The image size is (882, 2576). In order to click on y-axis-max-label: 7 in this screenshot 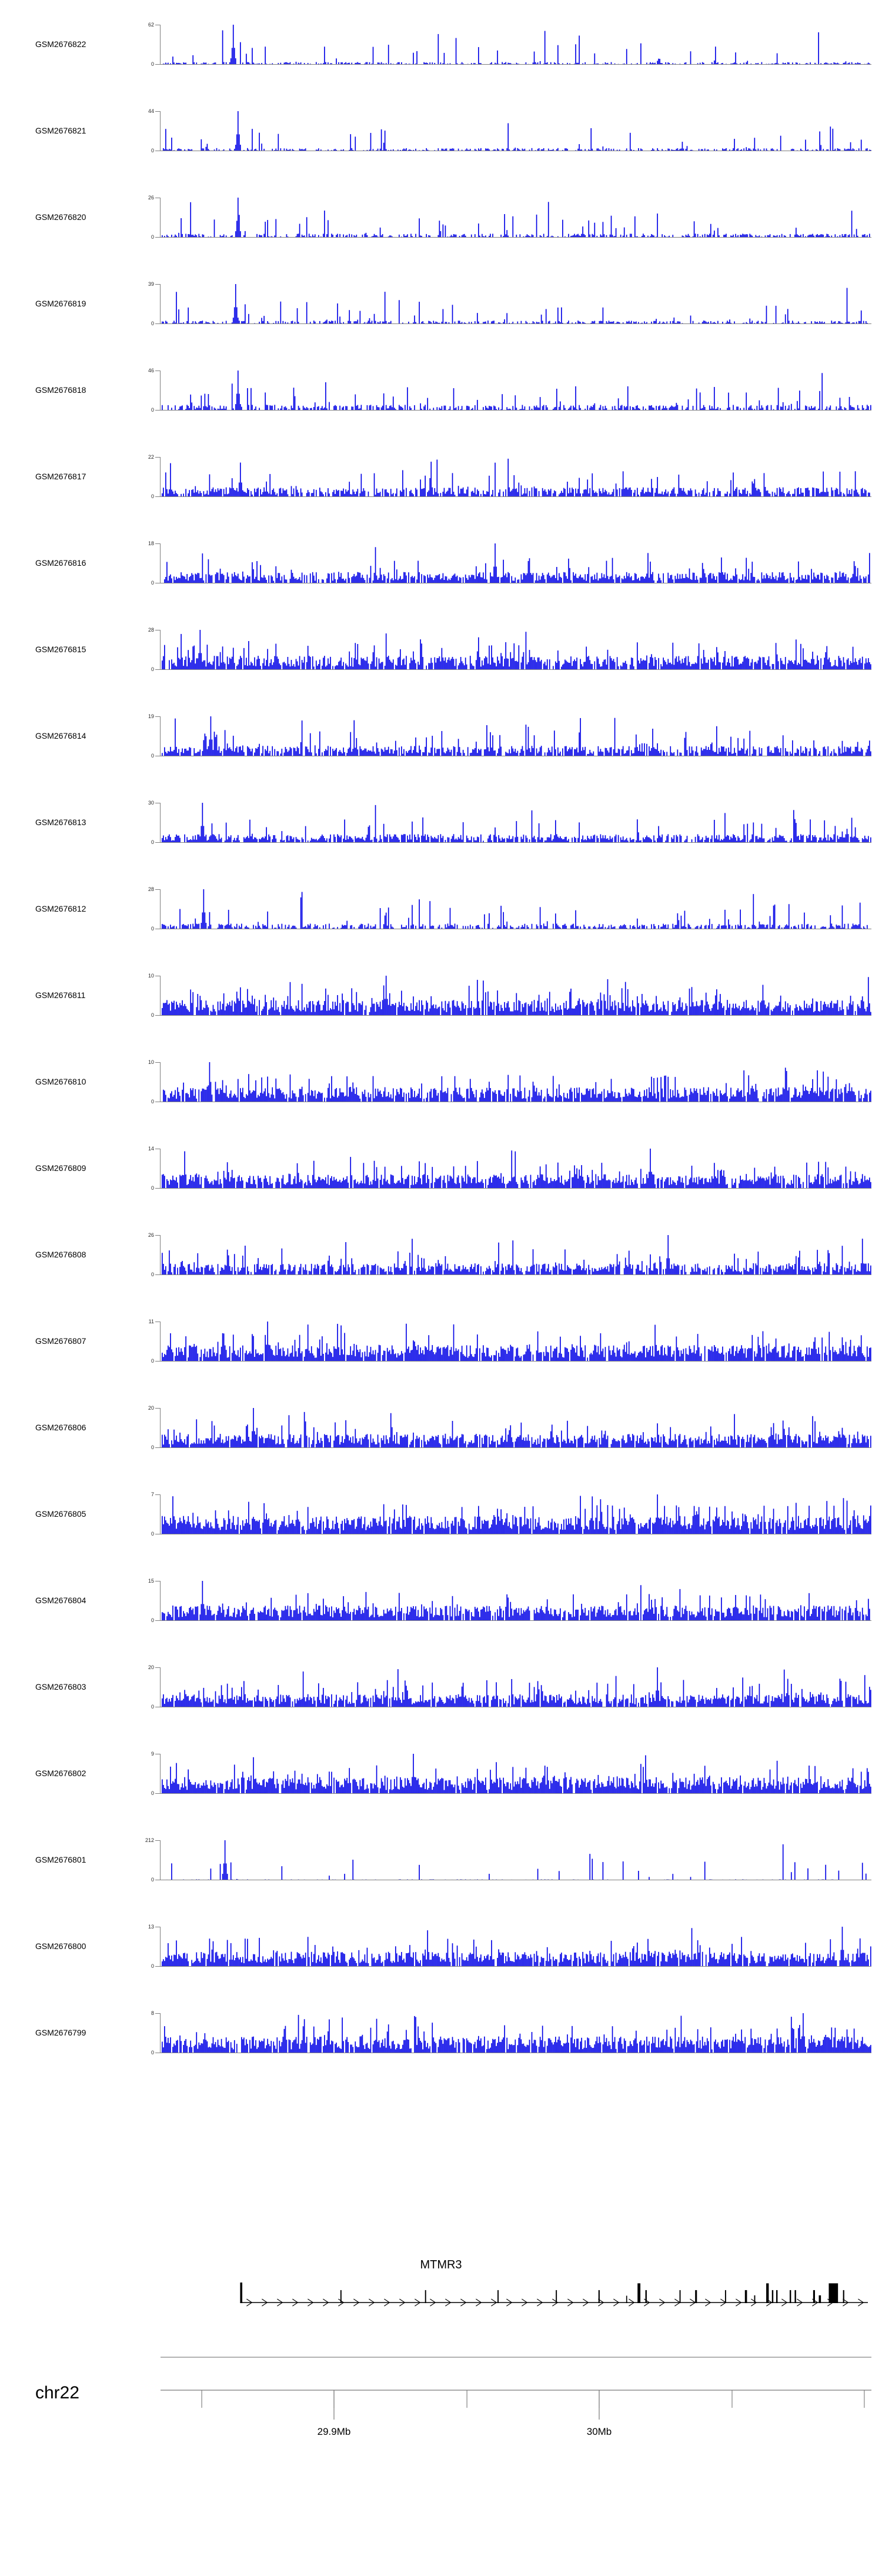, I will do `click(152, 1494)`.